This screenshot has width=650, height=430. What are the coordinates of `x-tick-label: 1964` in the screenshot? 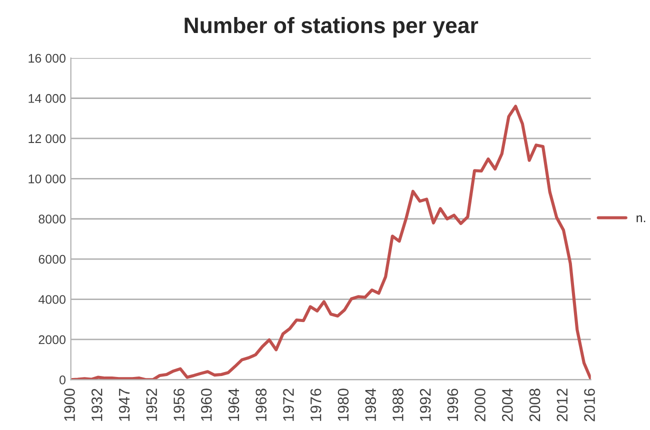 It's located at (234, 404).